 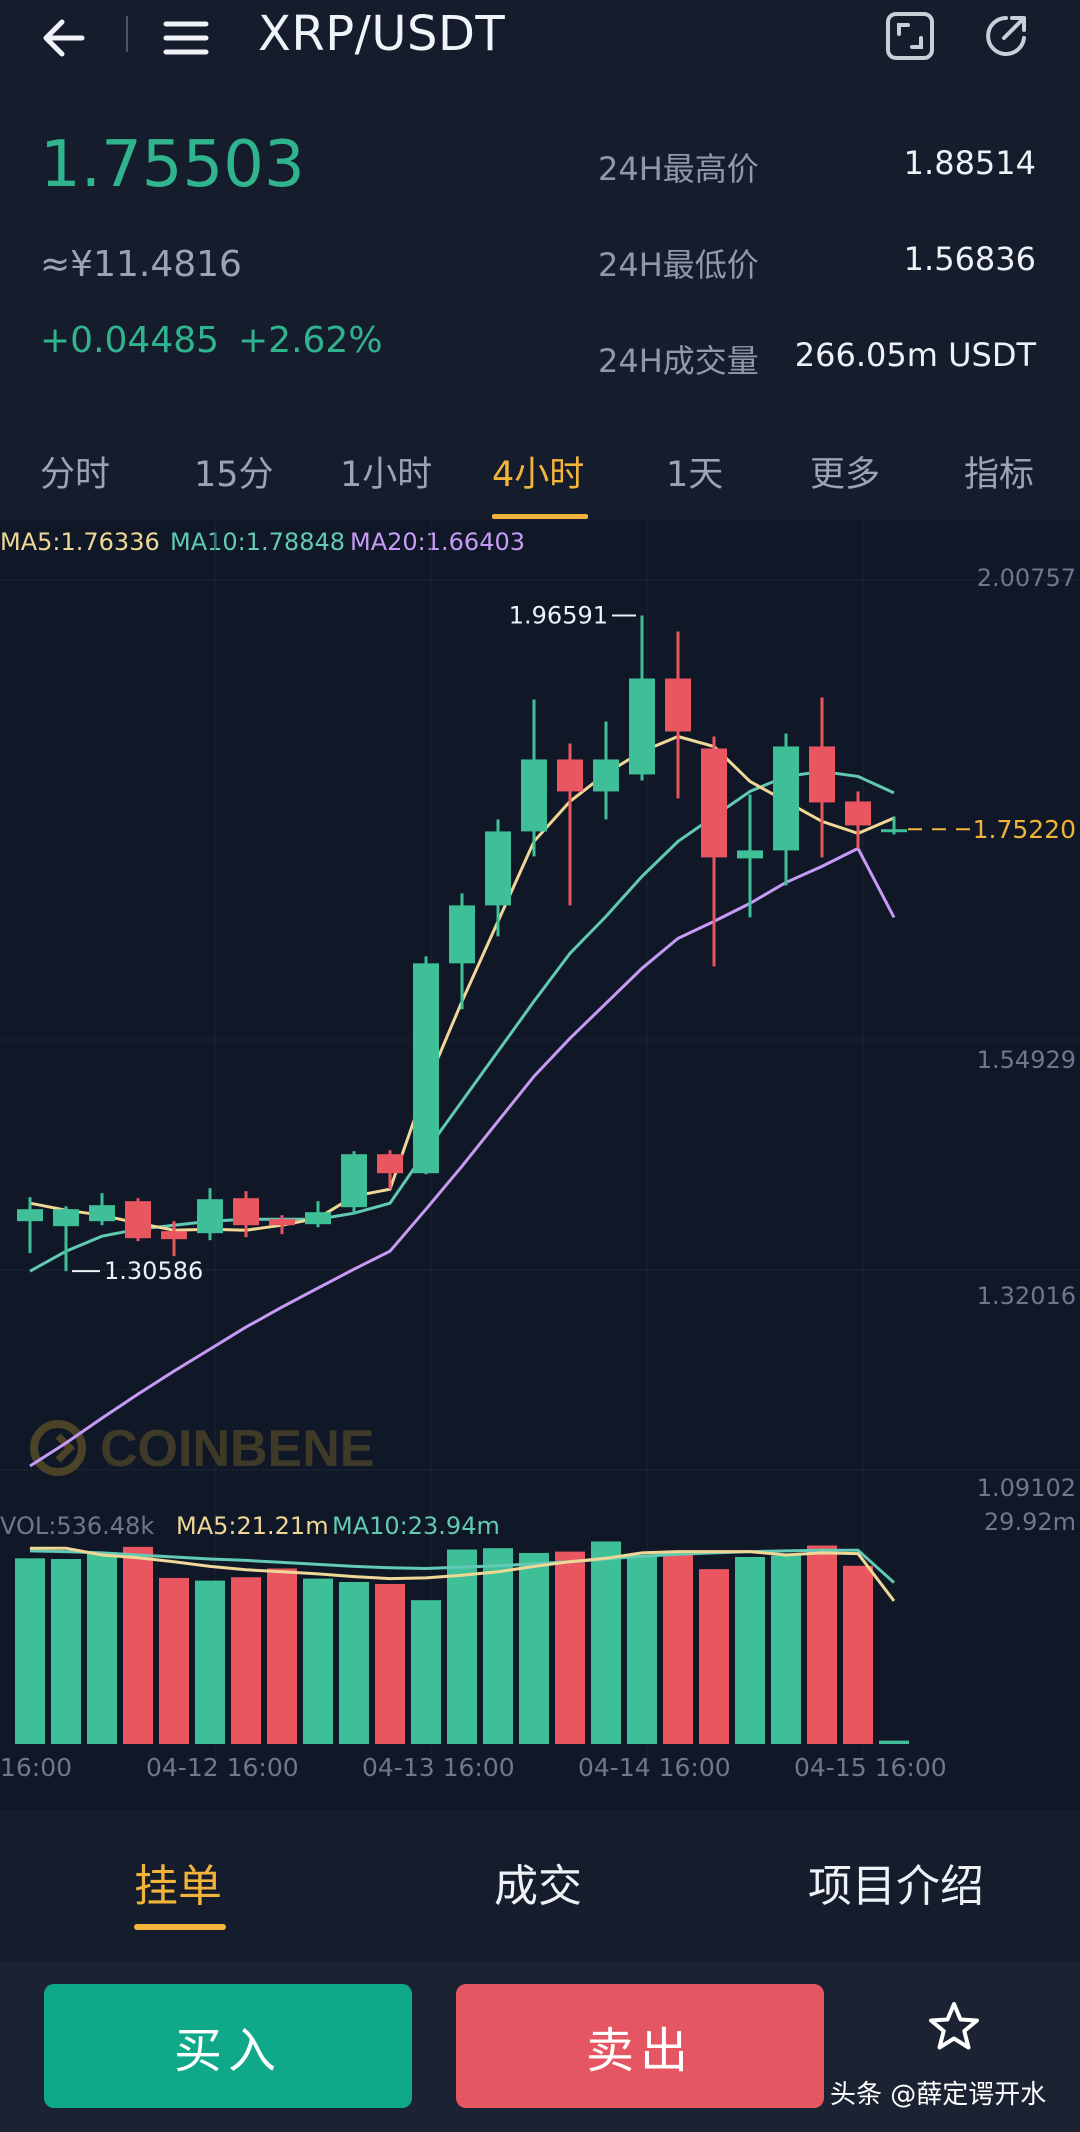 I want to click on watermark-text: COINBENE, so click(x=237, y=1449).